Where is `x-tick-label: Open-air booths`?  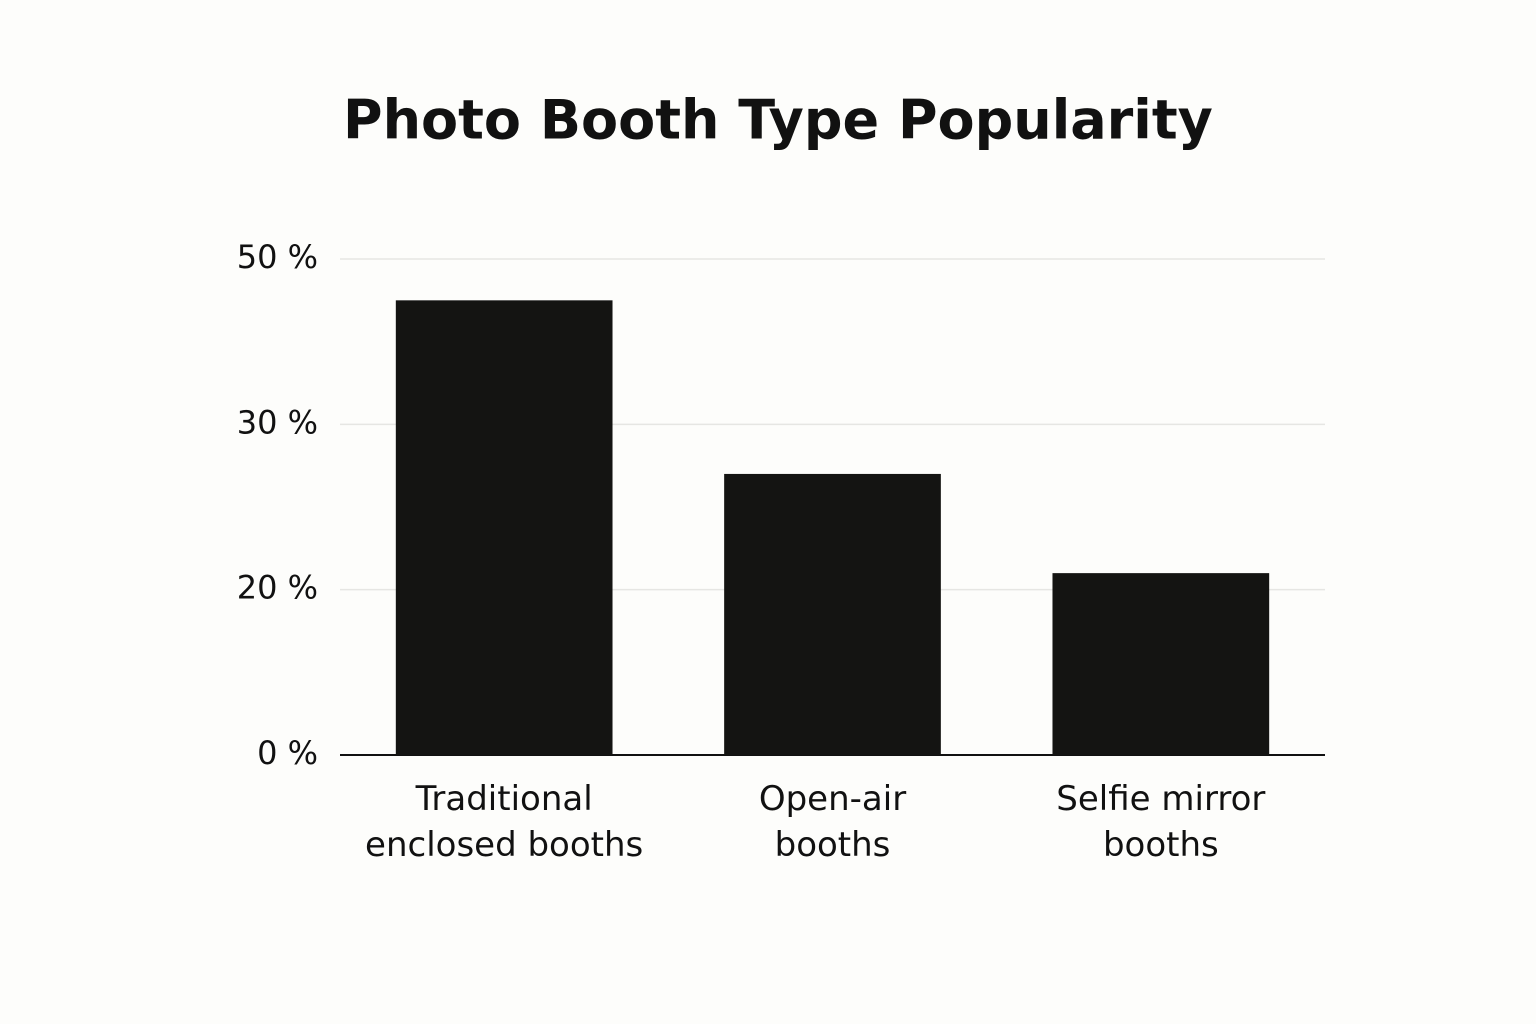 x-tick-label: Open-air booths is located at coordinates (832, 822).